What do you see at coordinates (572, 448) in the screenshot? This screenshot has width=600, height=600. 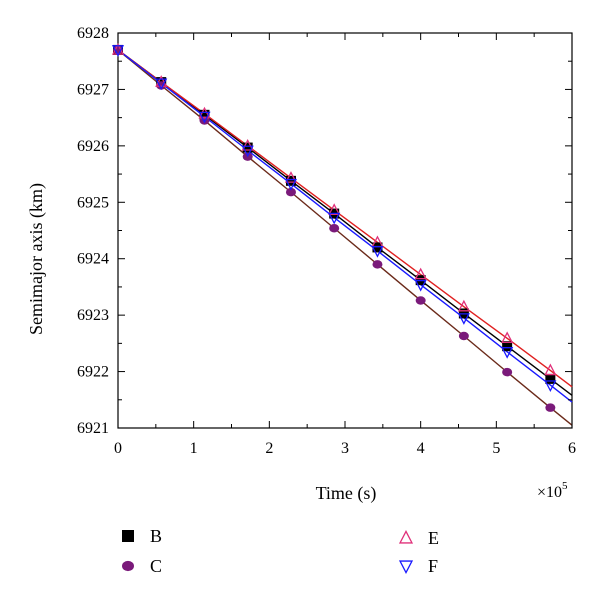 I see `x-tick-label: 6` at bounding box center [572, 448].